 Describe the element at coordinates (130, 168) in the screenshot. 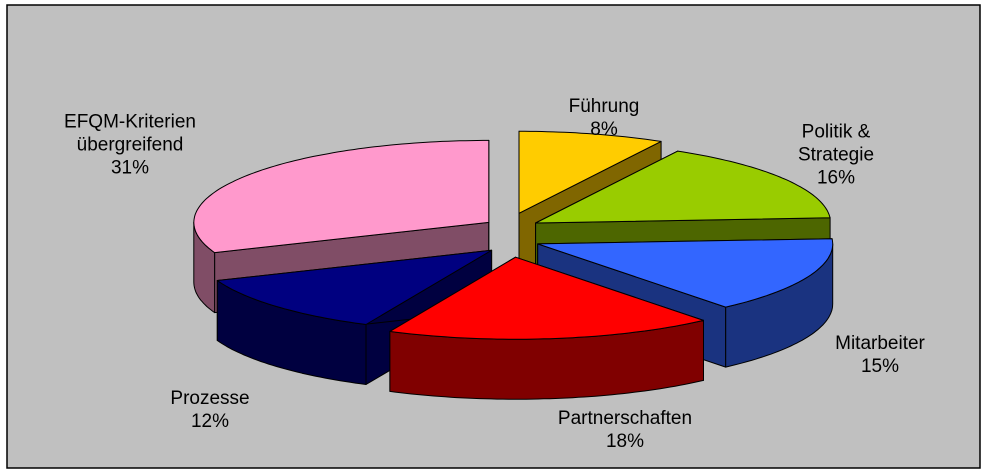

I see `value-label: 31%` at that location.